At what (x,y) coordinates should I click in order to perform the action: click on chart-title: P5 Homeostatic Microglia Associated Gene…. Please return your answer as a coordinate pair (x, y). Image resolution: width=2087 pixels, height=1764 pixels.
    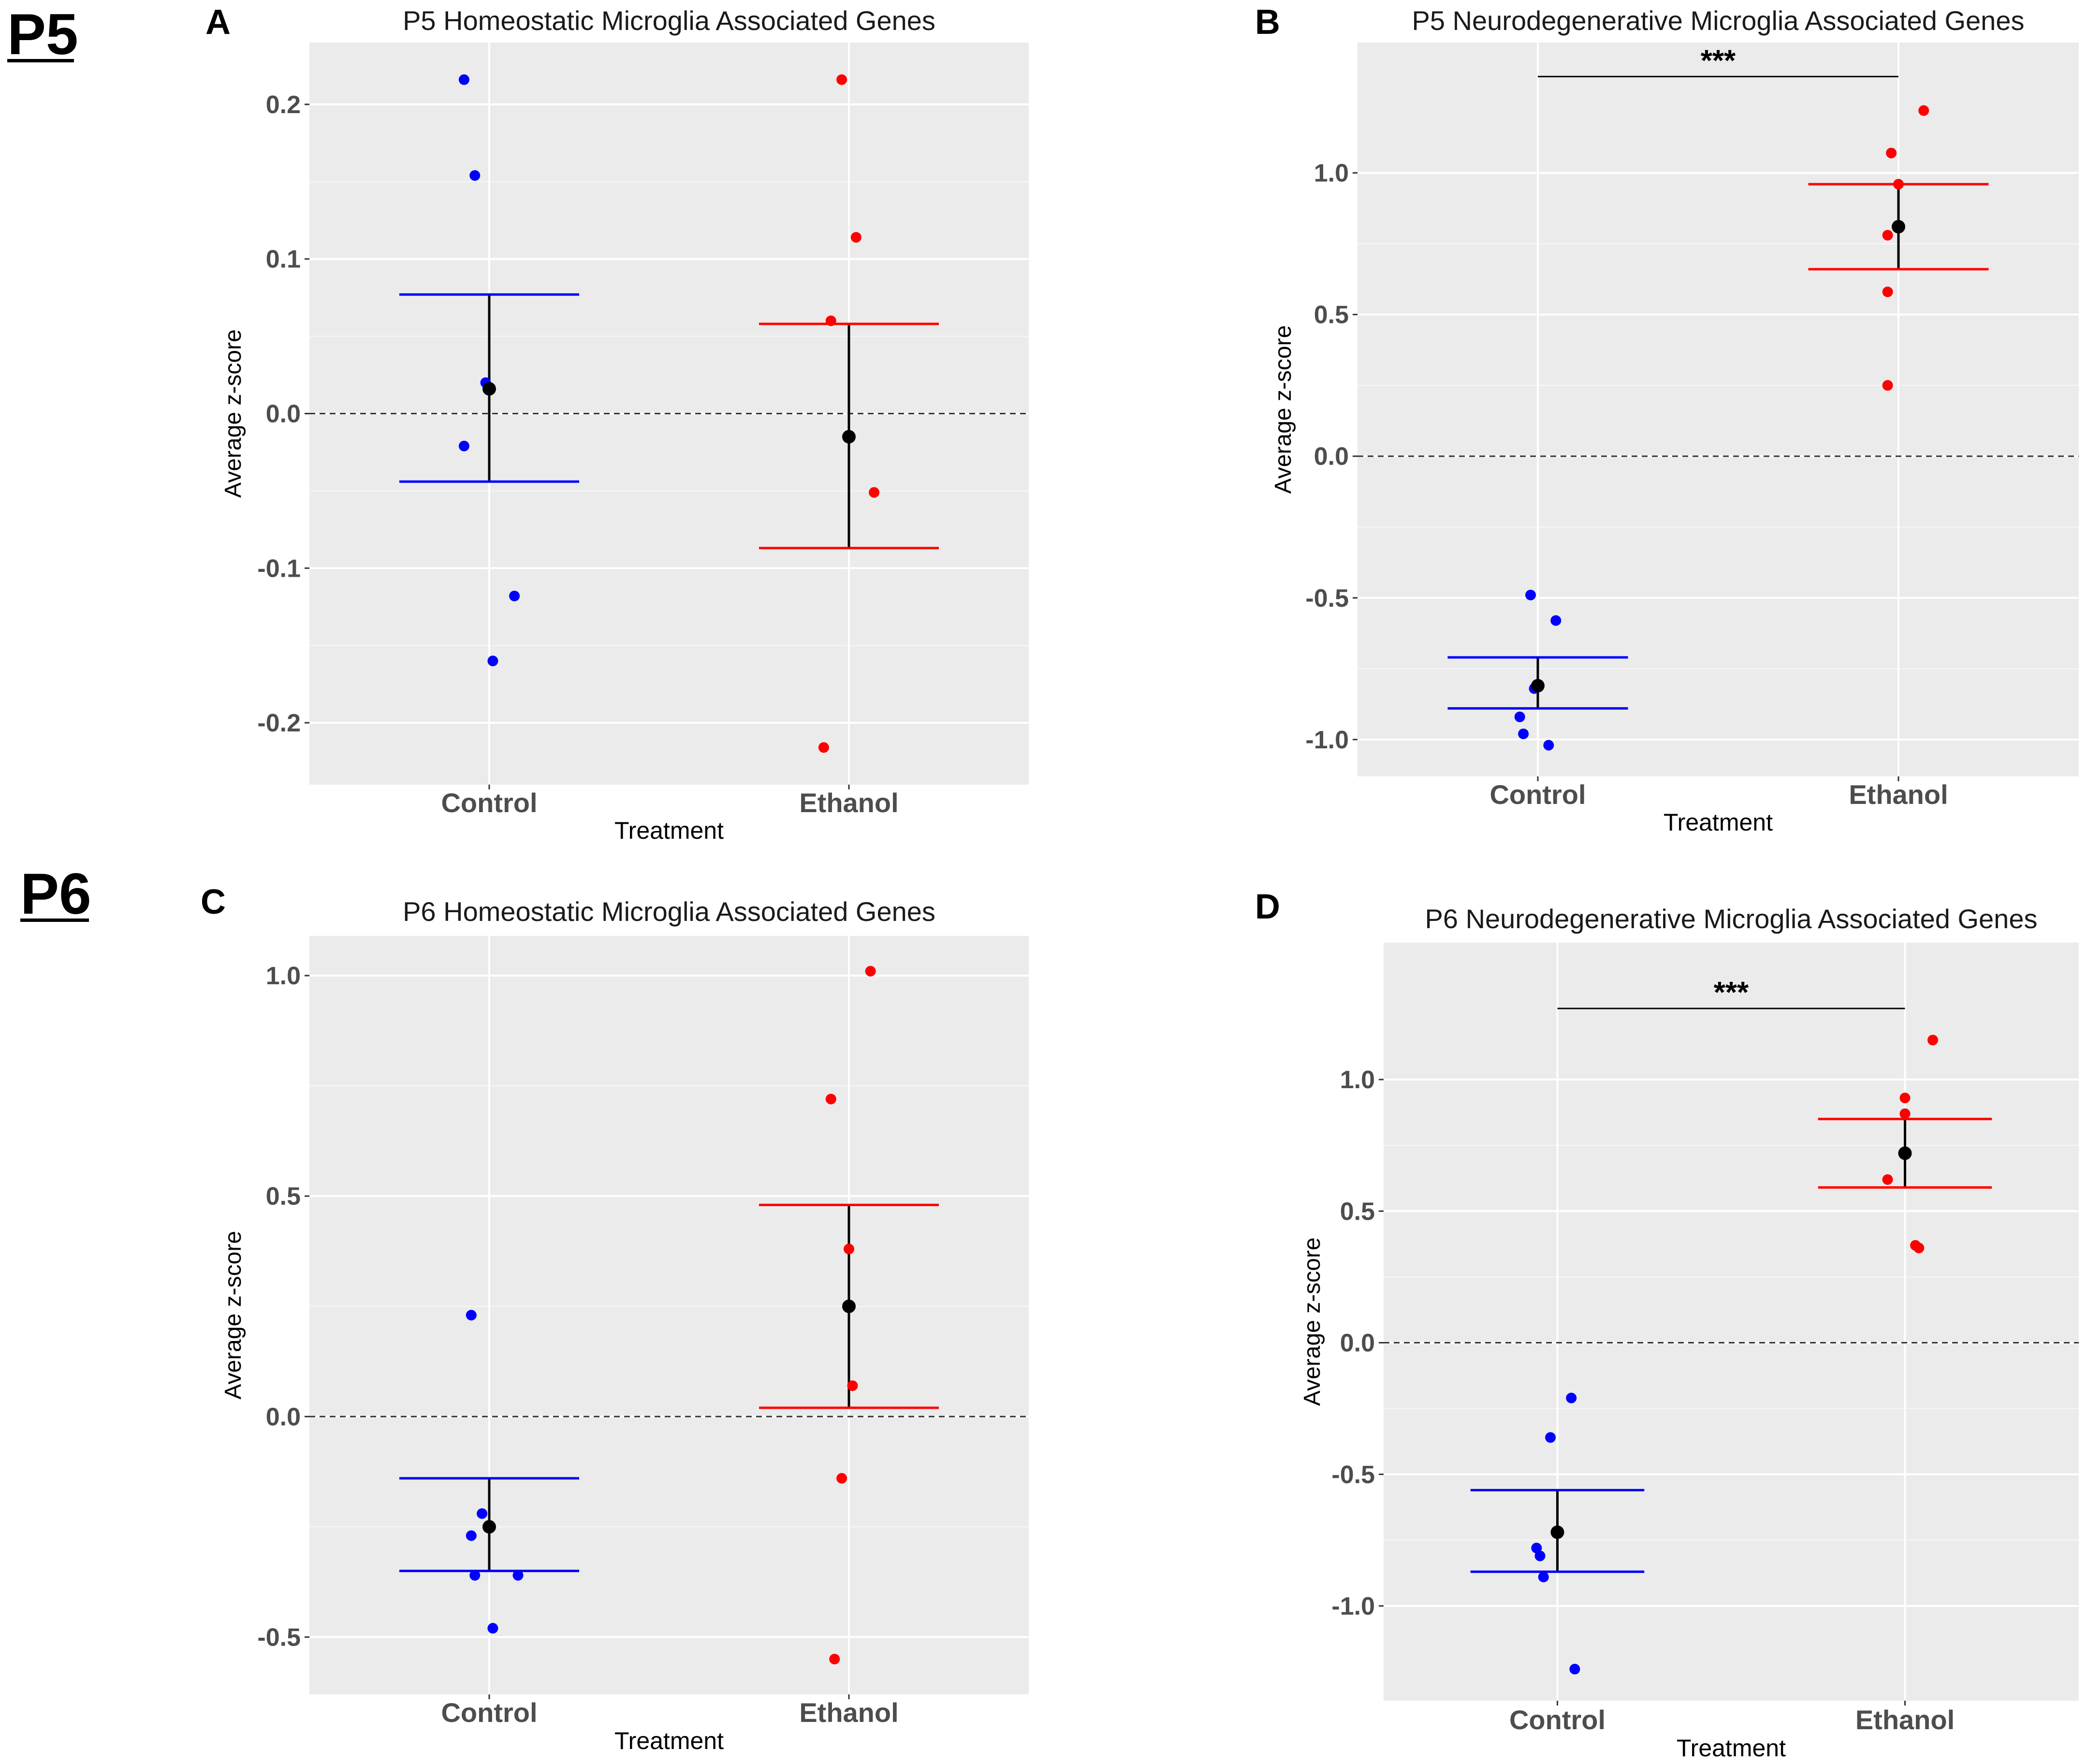
    Looking at the image, I should click on (669, 20).